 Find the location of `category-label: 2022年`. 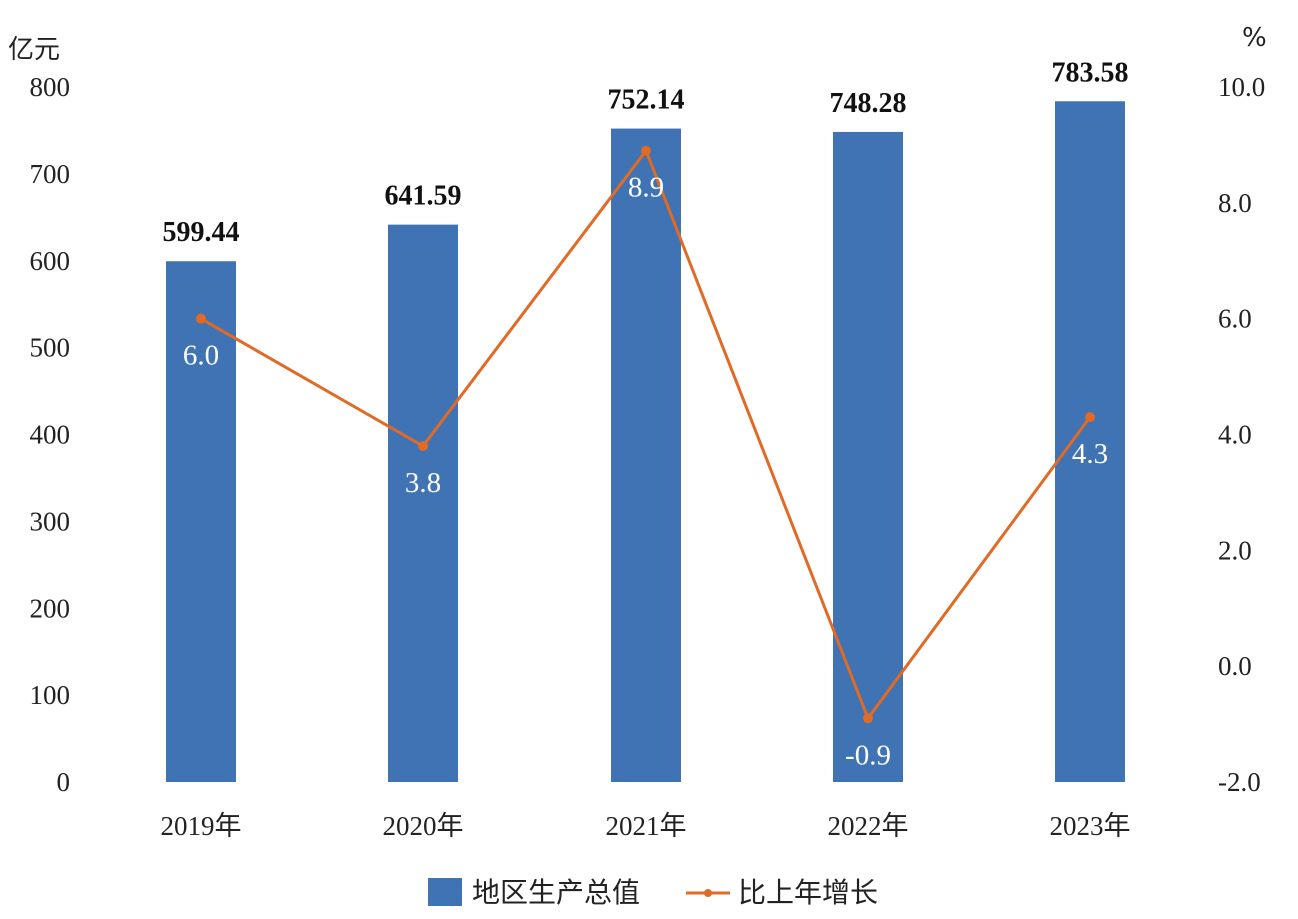

category-label: 2022年 is located at coordinates (868, 826).